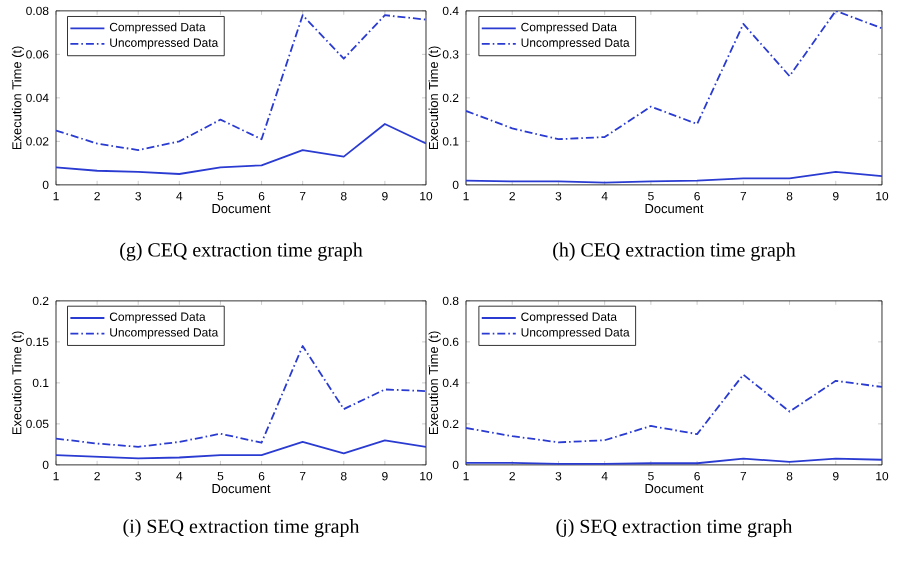 Image resolution: width=898 pixels, height=580 pixels. I want to click on text: (g) CEQ extraction time graph, so click(241, 251).